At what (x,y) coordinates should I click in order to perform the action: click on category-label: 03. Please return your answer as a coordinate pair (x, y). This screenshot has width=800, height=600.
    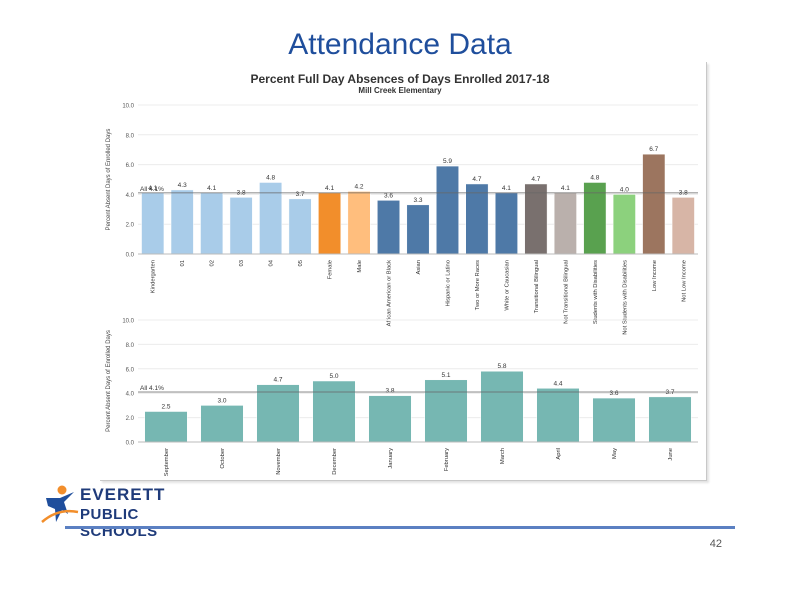
    Looking at the image, I should click on (242, 263).